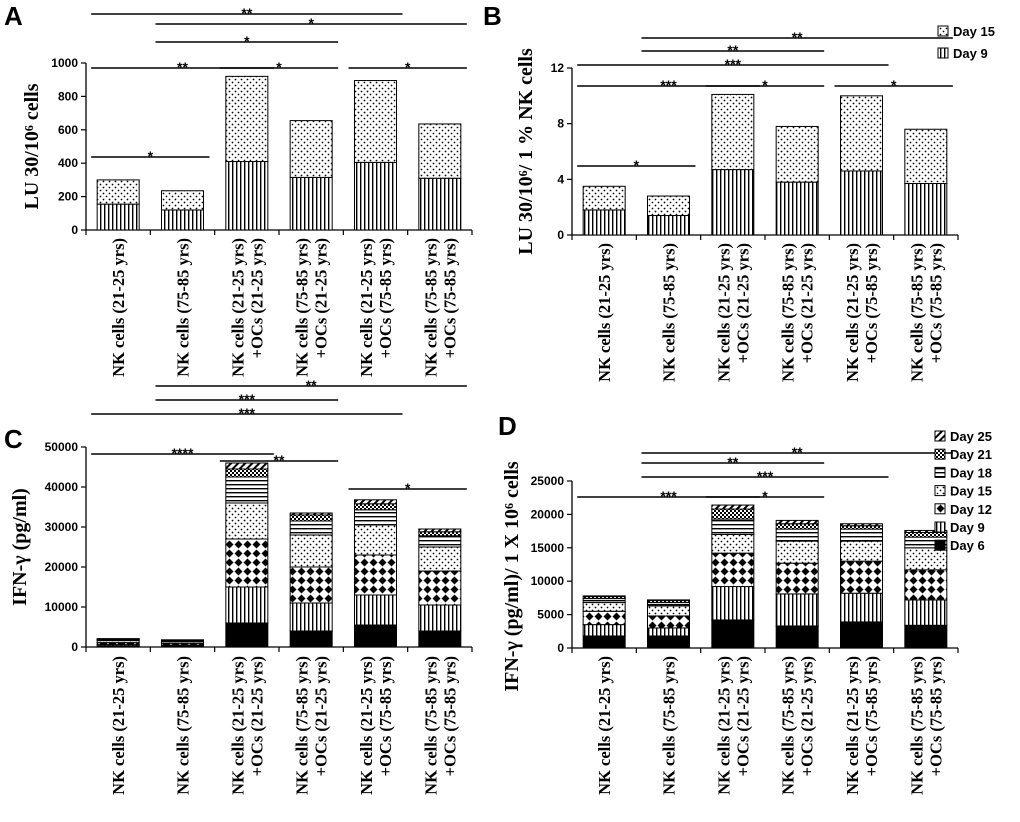  Describe the element at coordinates (507, 426) in the screenshot. I see `panel-letter: D` at that location.